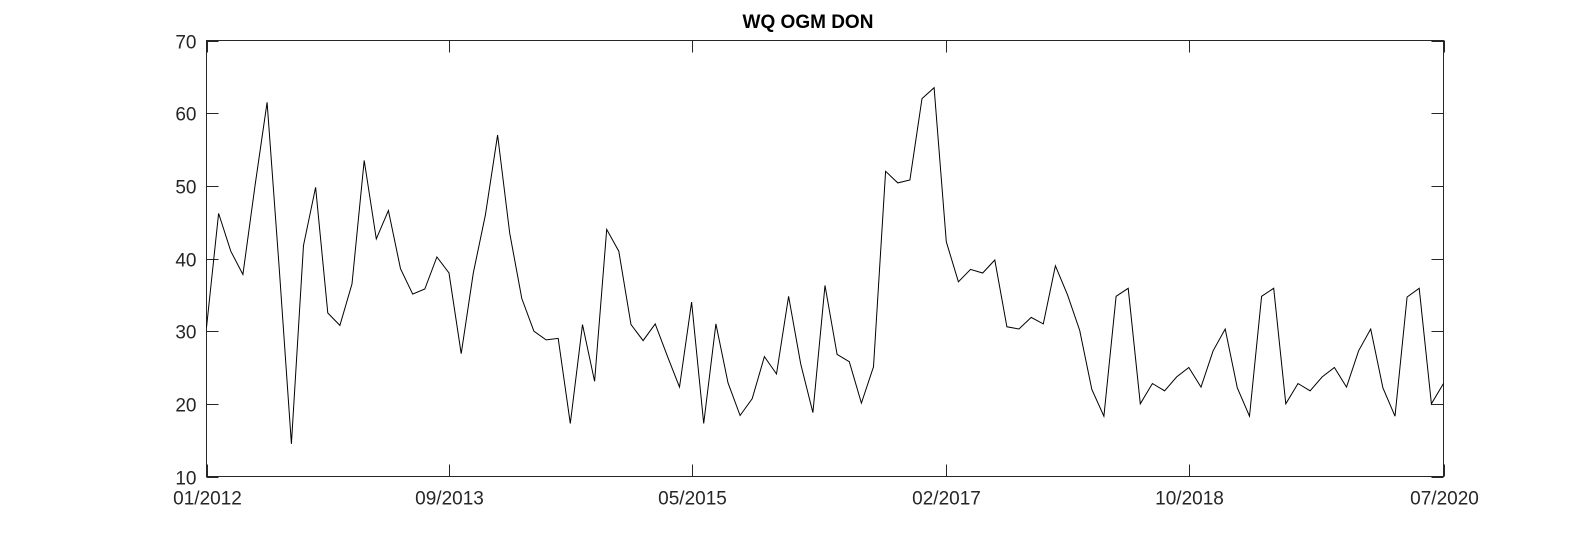  I want to click on y-tick-label: 10, so click(185, 479).